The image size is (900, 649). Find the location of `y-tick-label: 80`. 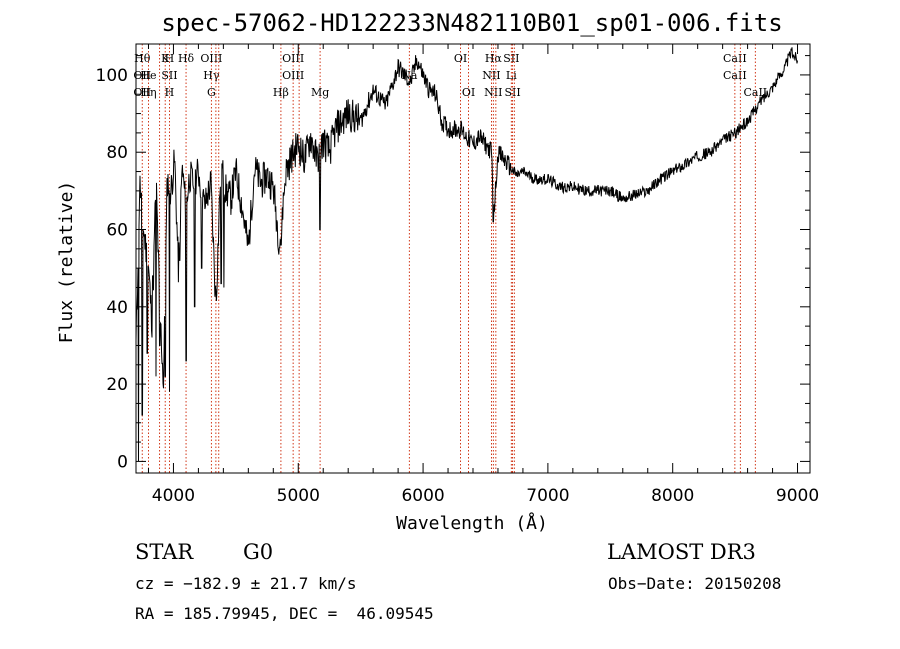

y-tick-label: 80 is located at coordinates (117, 153).